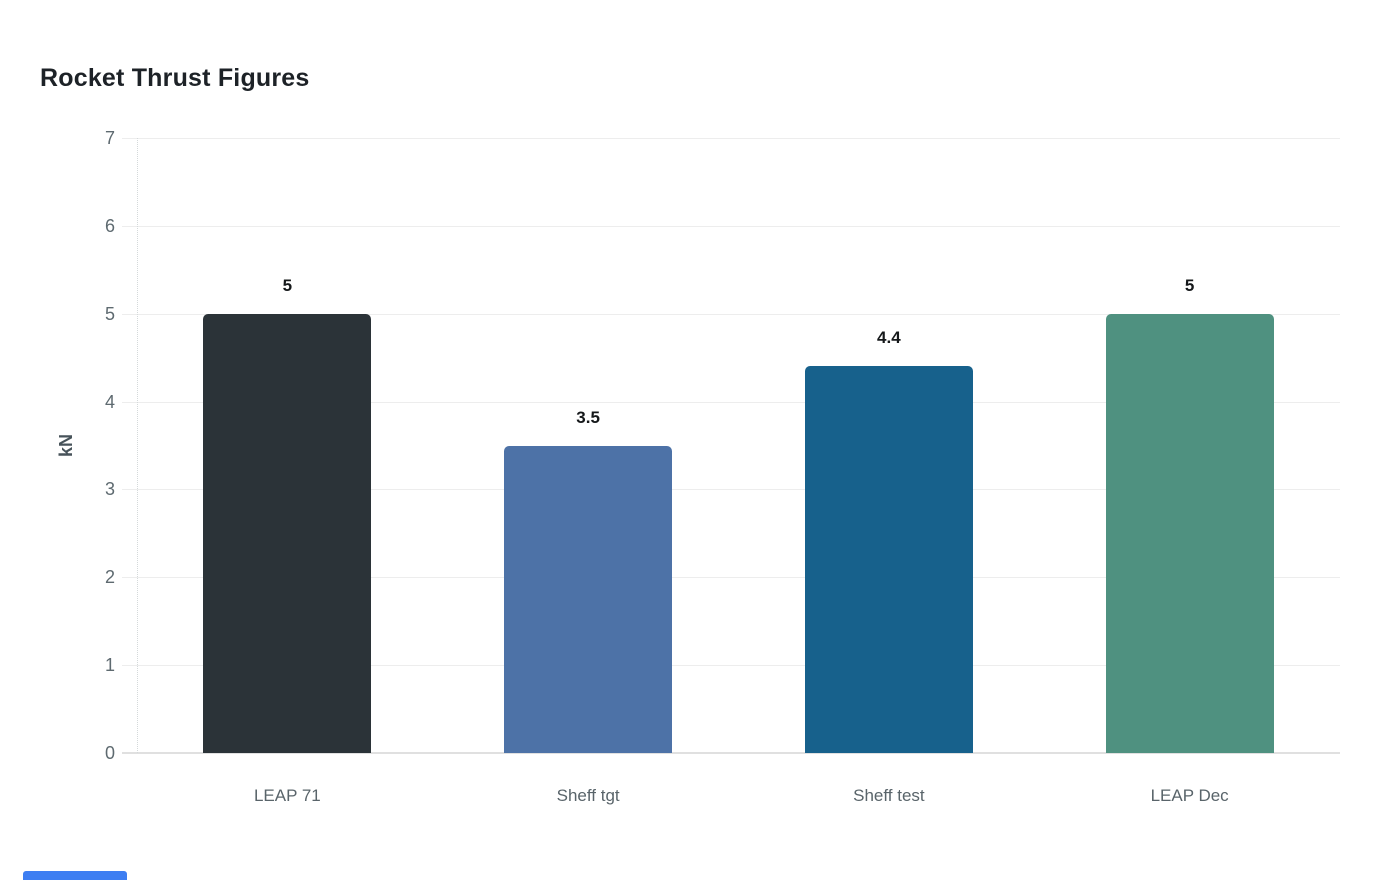 This screenshot has width=1400, height=880. I want to click on y-axis-label: kN, so click(66, 445).